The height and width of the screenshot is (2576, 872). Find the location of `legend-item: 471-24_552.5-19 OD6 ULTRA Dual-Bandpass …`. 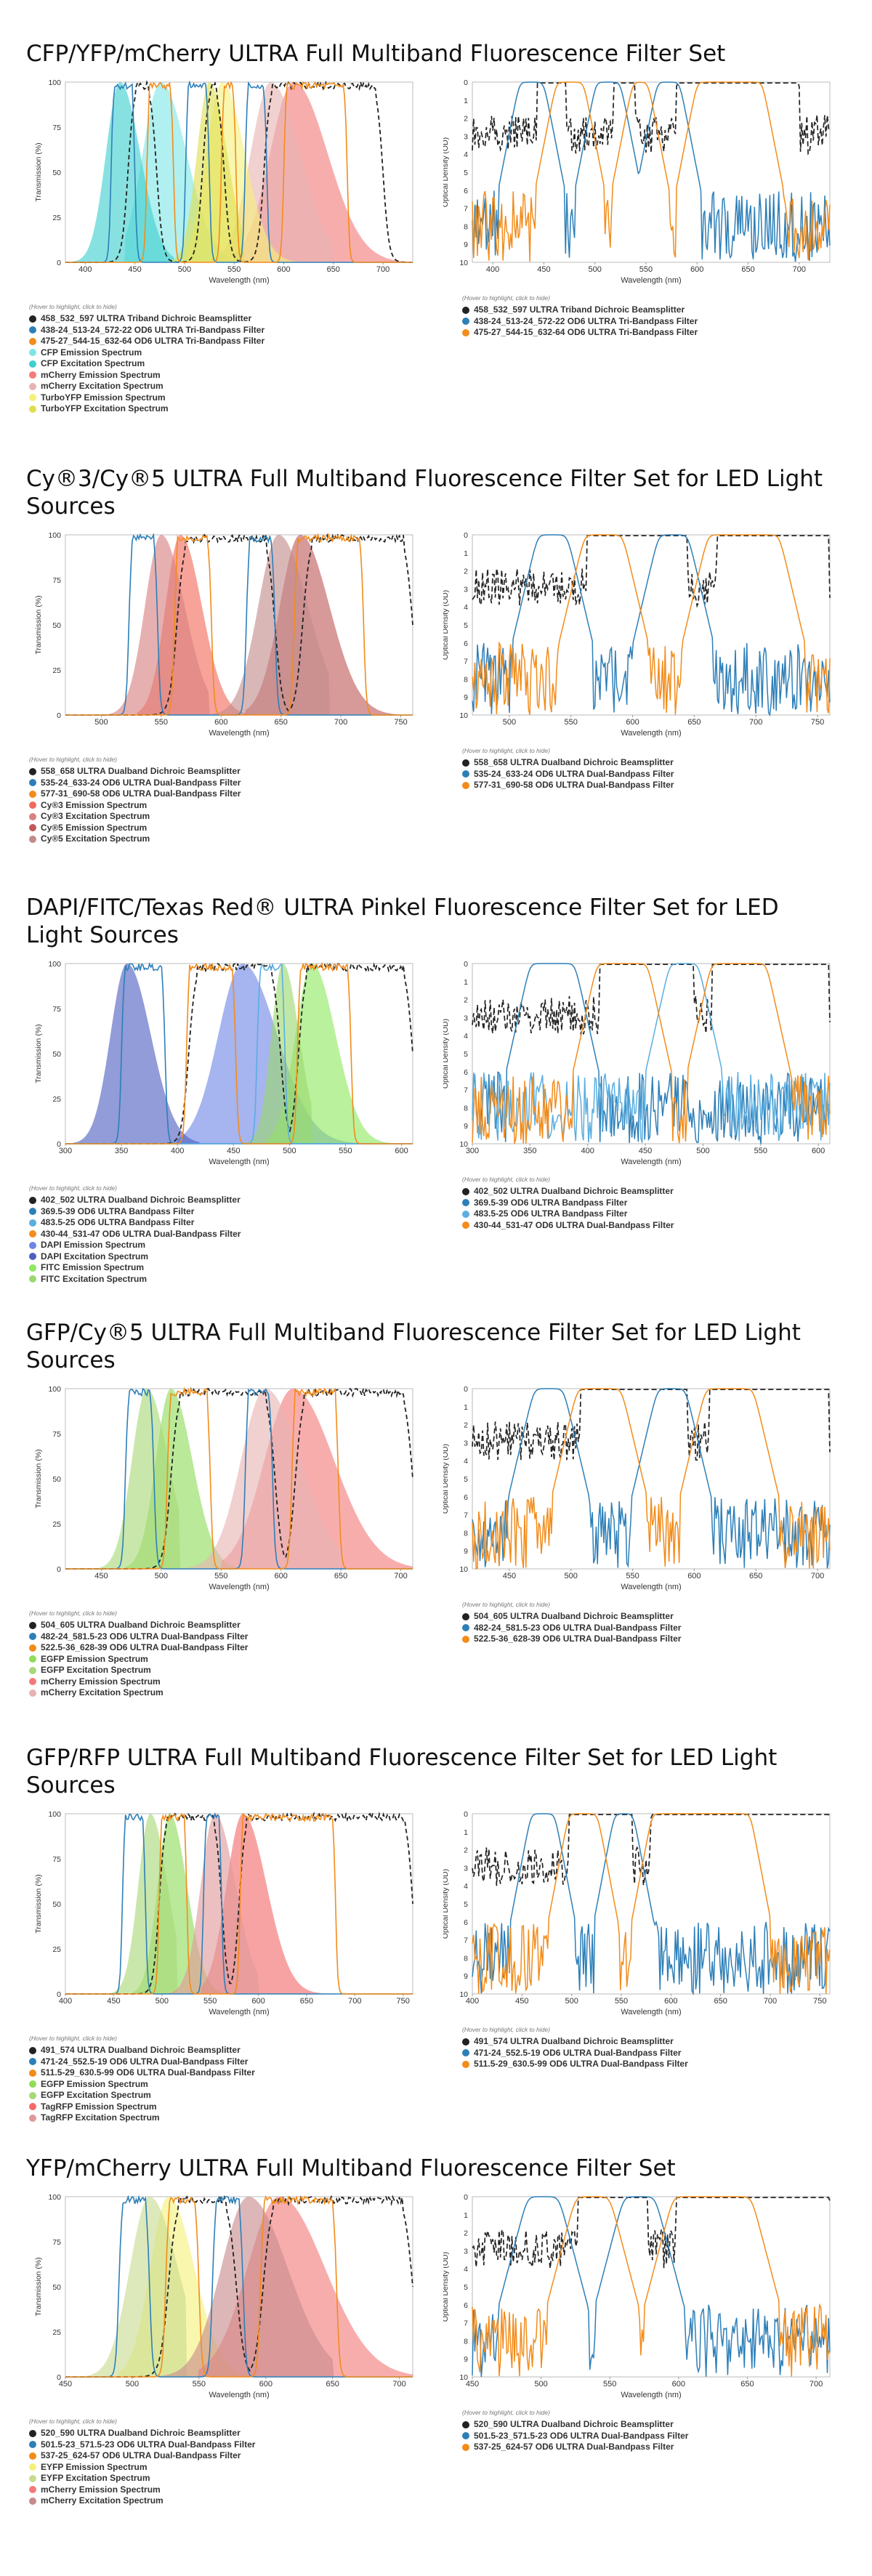

legend-item: 471-24_552.5-19 OD6 ULTRA Dual-Bandpass … is located at coordinates (575, 2054).